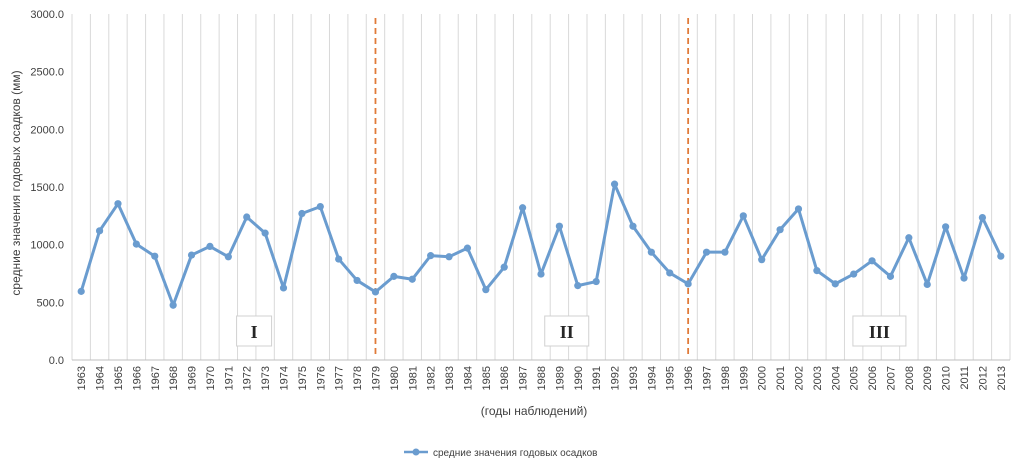  What do you see at coordinates (416, 452) in the screenshot?
I see `legend-marker` at bounding box center [416, 452].